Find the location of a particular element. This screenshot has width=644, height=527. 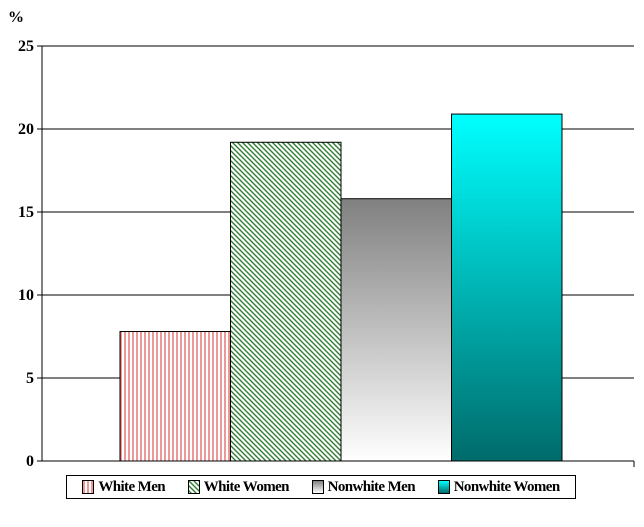

bar-nonwhite-women is located at coordinates (507, 287).